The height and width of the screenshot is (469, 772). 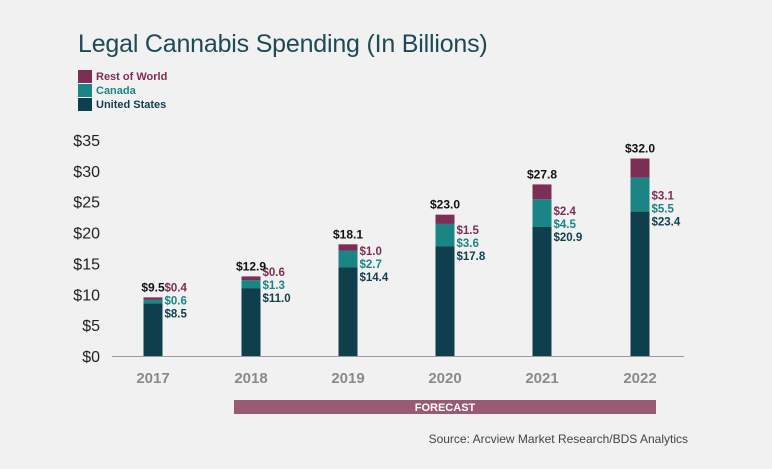 I want to click on total-label: $23.0, so click(x=445, y=205).